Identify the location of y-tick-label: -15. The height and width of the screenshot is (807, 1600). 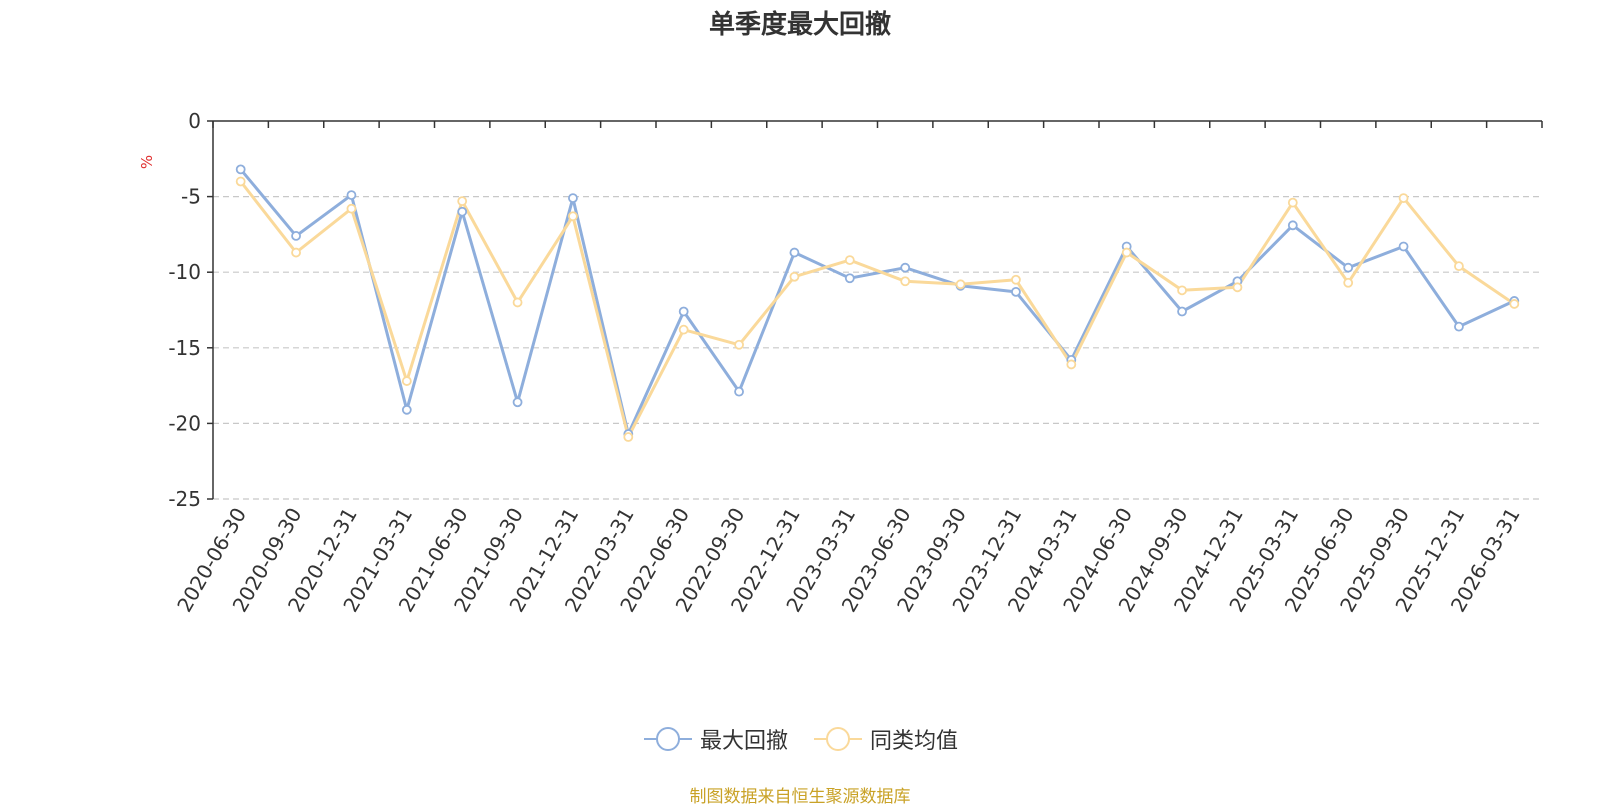
(184, 348).